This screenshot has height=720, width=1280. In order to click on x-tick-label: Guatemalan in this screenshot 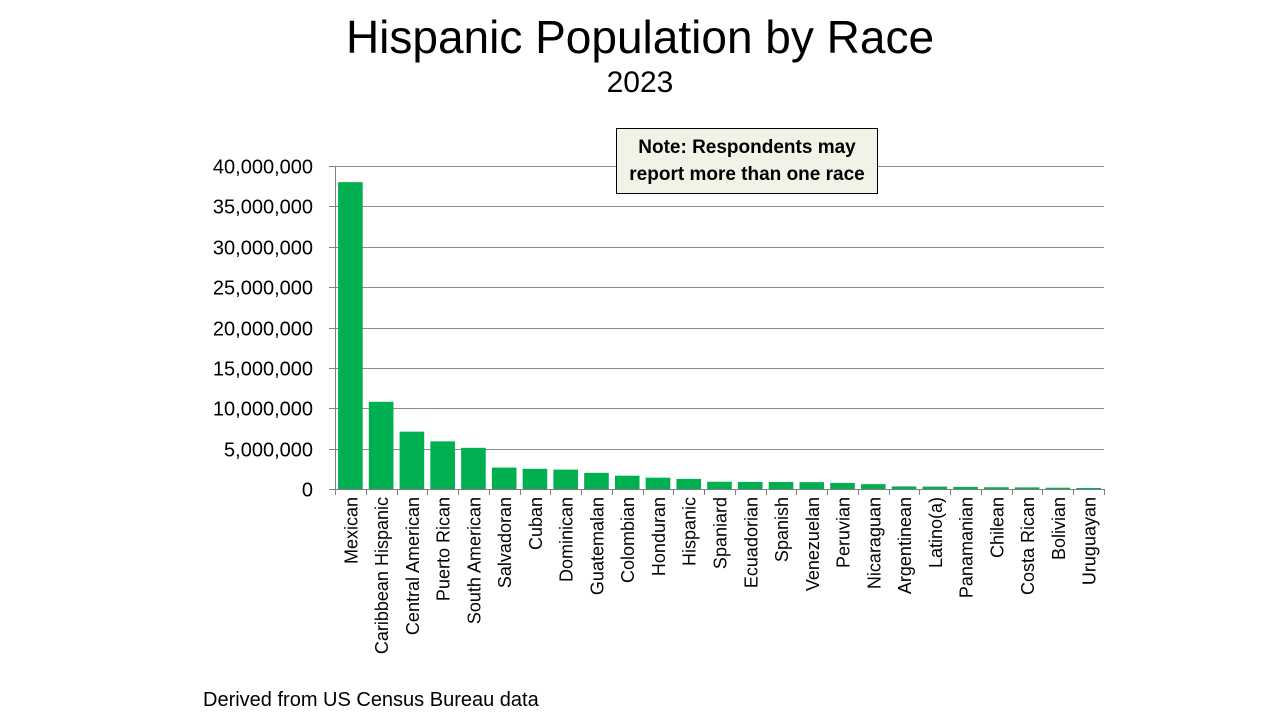, I will do `click(597, 546)`.